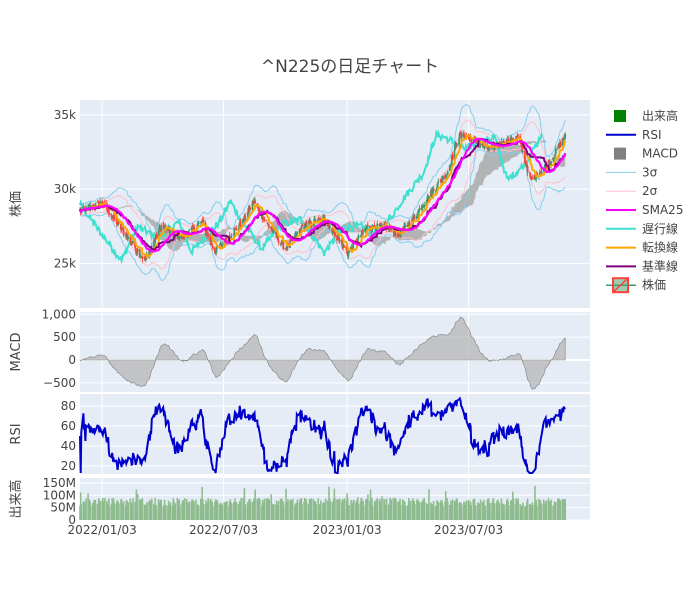 The height and width of the screenshot is (600, 700). Describe the element at coordinates (299, 434) in the screenshot. I see `panel-rsi: 20 40 60 80 RSI` at that location.